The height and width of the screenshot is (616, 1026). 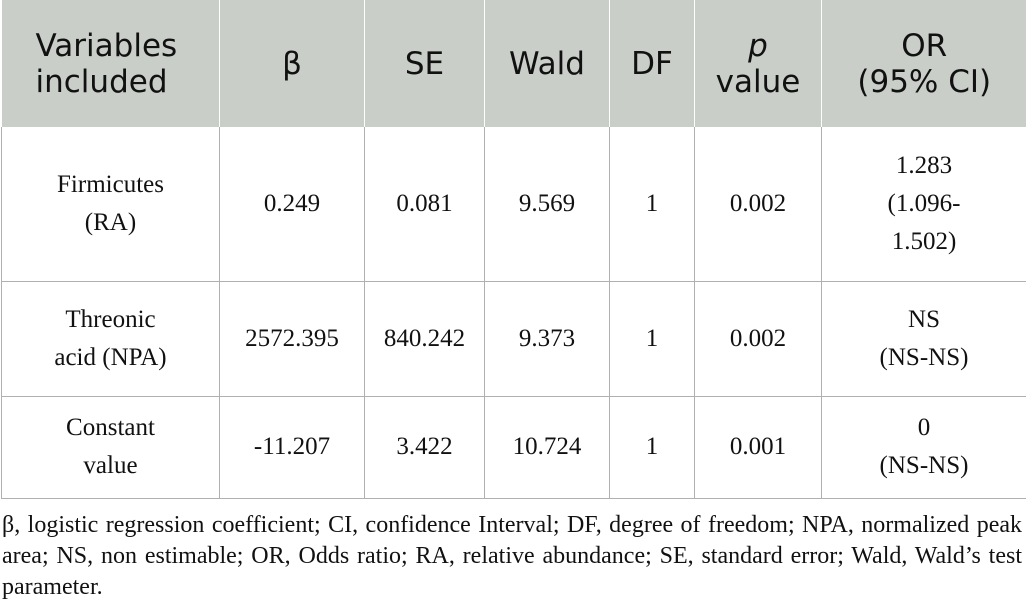 I want to click on cell-beta: 0.249, so click(x=292, y=204).